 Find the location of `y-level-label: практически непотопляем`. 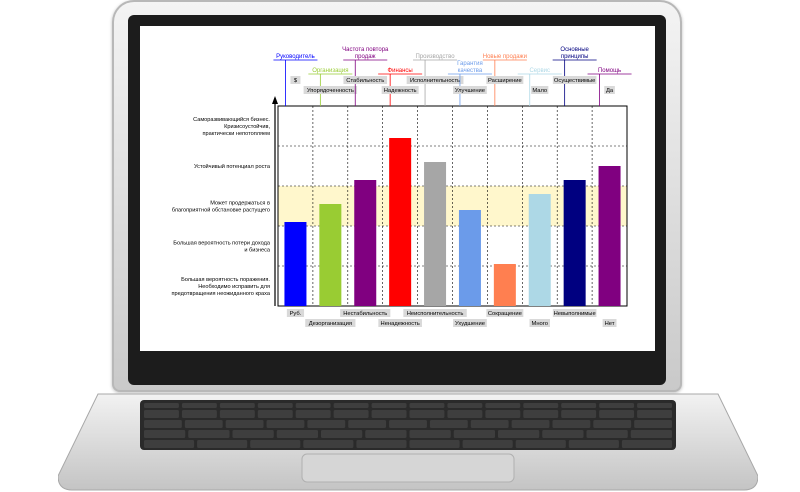

y-level-label: практически непотопляем is located at coordinates (236, 134).